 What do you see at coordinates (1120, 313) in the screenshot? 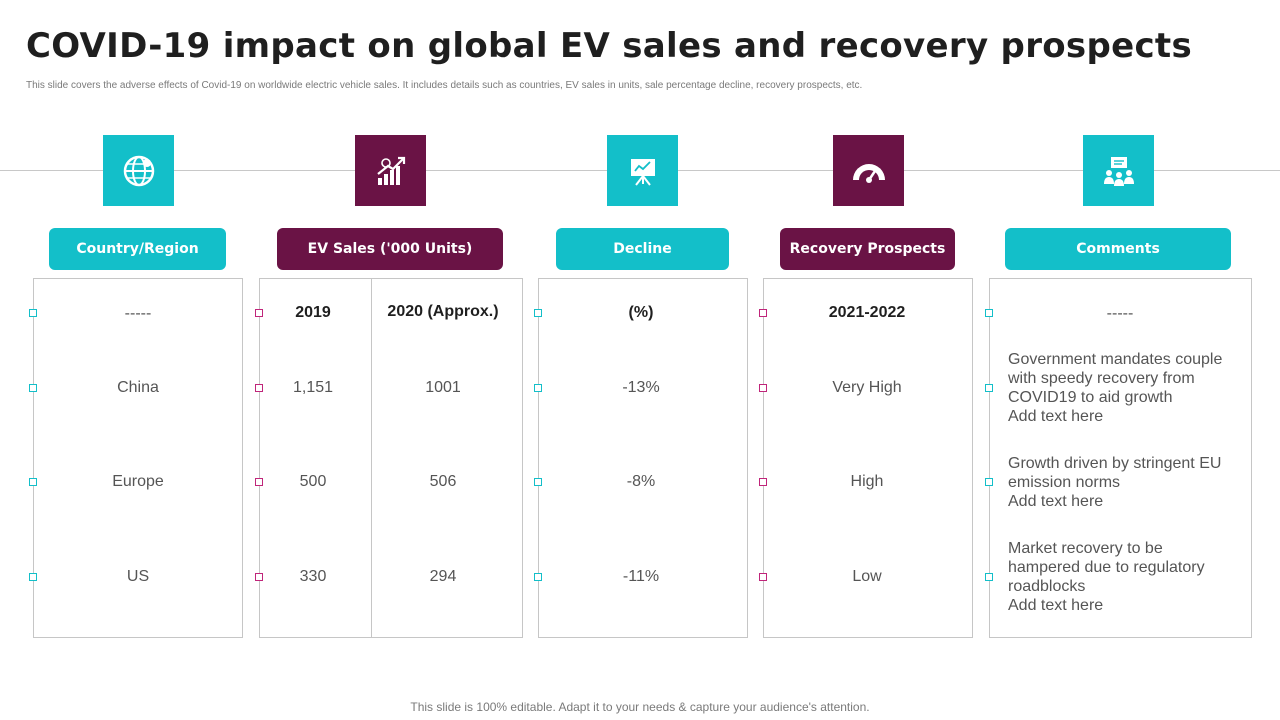
I see `comments-subheader: -----` at bounding box center [1120, 313].